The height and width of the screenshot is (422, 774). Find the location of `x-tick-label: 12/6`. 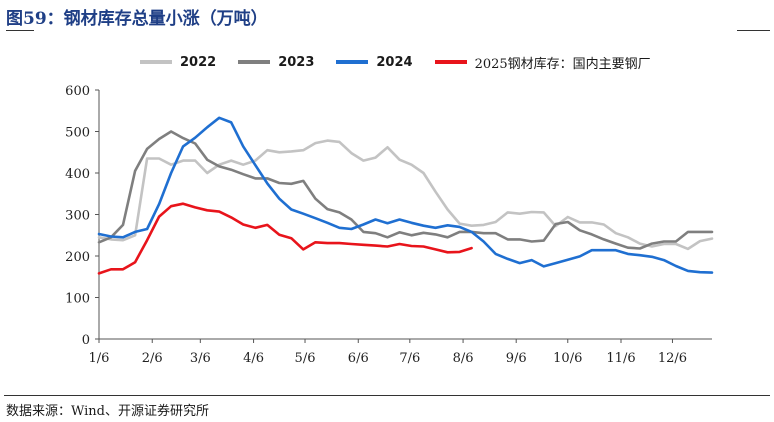

x-tick-label: 12/6 is located at coordinates (672, 358).